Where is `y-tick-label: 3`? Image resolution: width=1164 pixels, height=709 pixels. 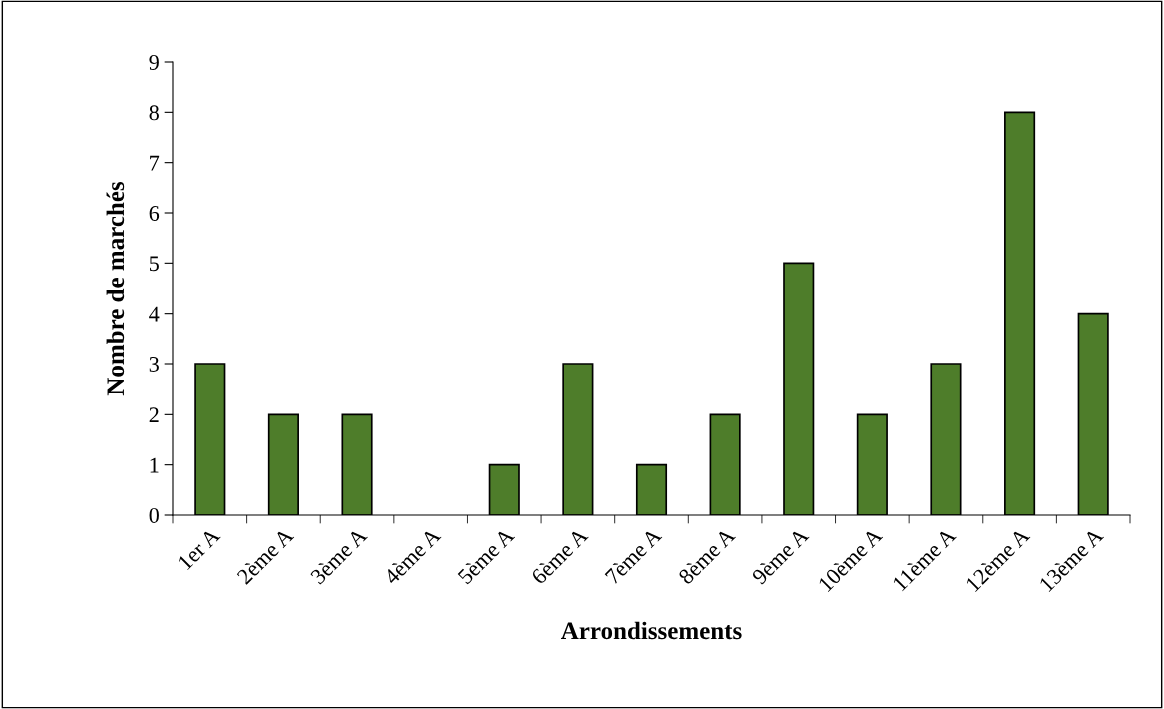
y-tick-label: 3 is located at coordinates (154, 364).